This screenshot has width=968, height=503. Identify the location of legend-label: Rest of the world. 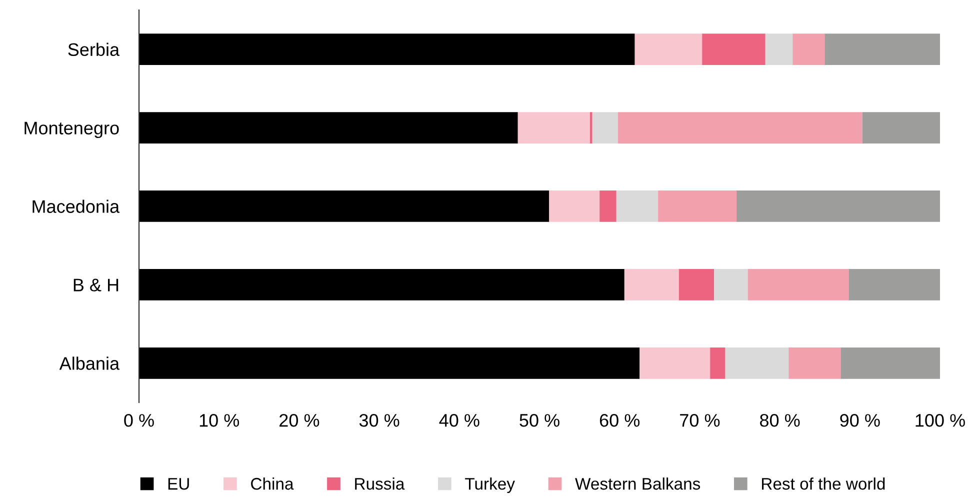
(823, 483).